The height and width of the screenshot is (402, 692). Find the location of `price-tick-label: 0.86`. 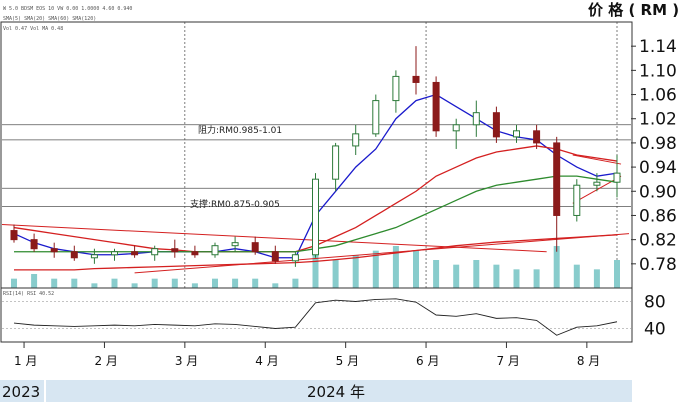

price-tick-label: 0.86 is located at coordinates (658, 216).